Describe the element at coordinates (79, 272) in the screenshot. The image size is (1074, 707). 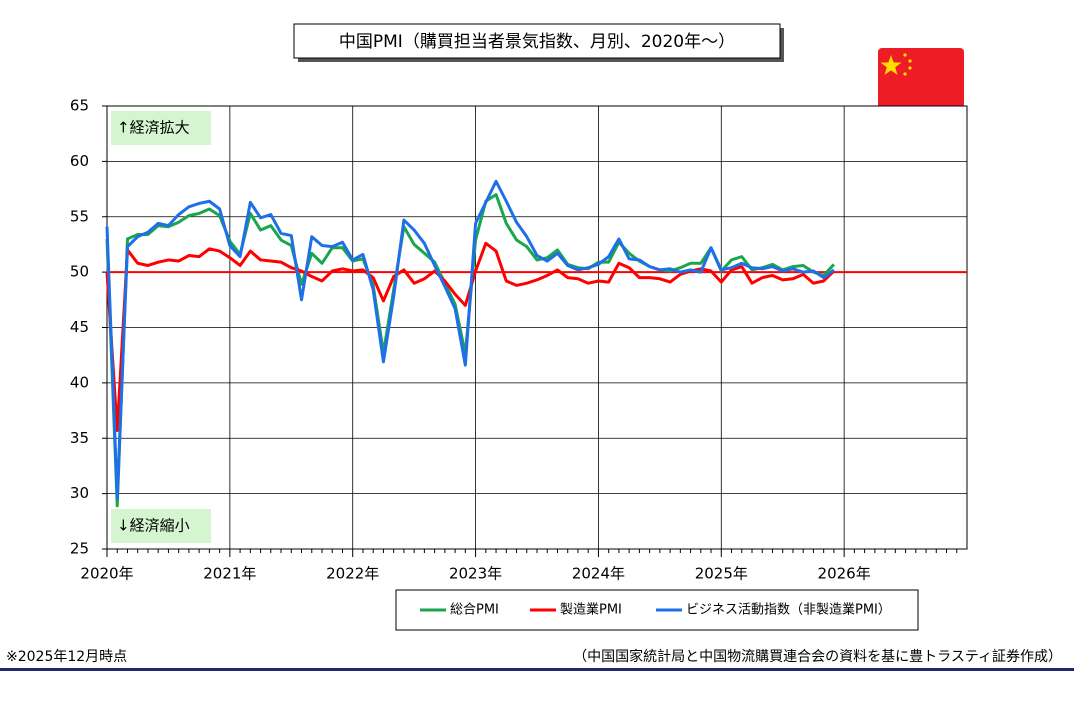
I see `y-tick-label: 50` at that location.